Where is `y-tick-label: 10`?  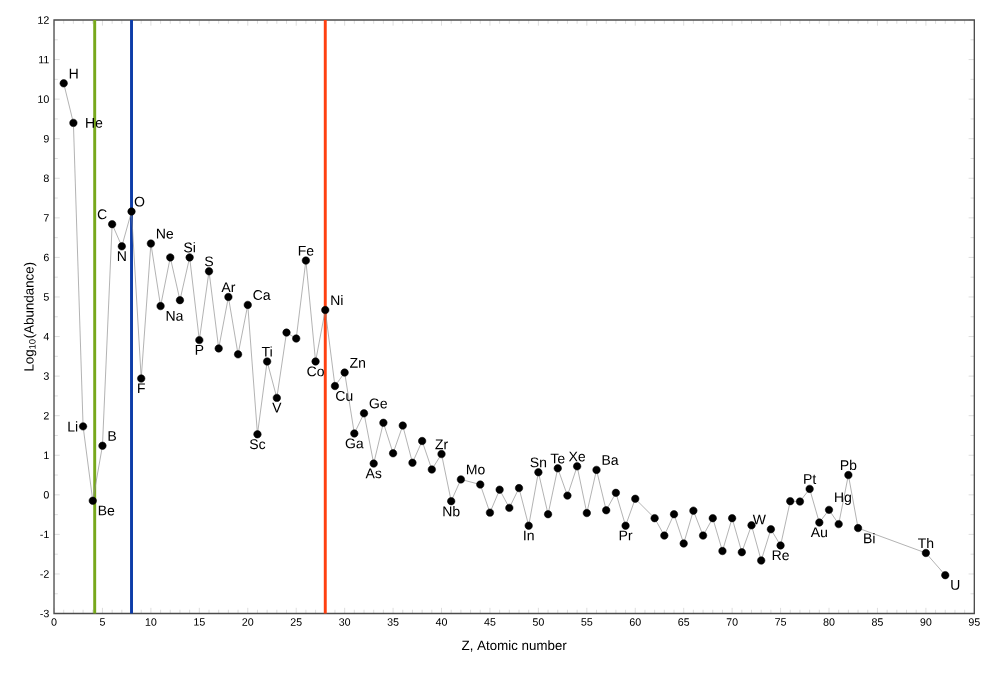
y-tick-label: 10 is located at coordinates (43, 99).